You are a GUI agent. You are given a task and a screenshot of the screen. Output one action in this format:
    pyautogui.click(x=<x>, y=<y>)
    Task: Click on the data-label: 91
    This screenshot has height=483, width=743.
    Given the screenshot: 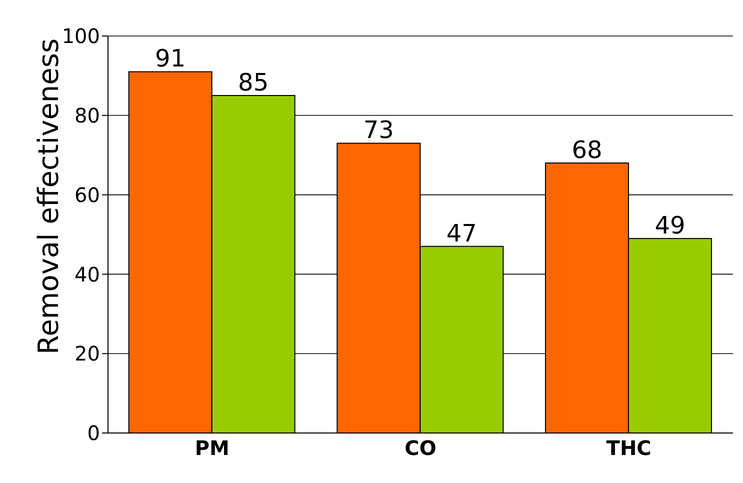 What is the action you would take?
    pyautogui.click(x=170, y=58)
    